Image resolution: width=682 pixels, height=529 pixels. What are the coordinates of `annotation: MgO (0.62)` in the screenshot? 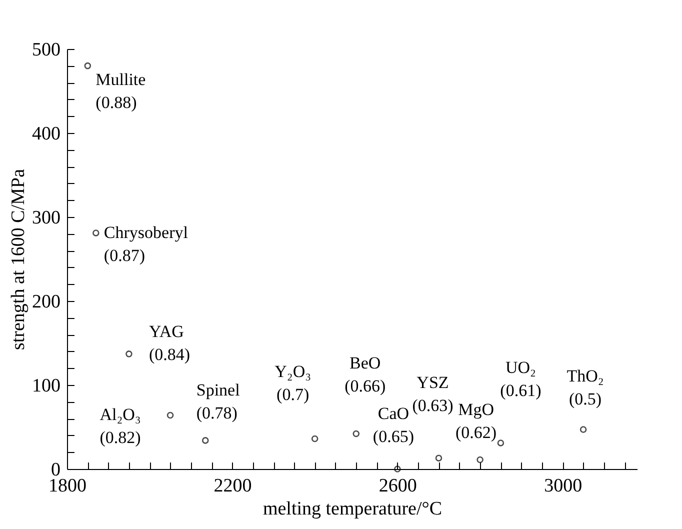 It's located at (476, 421).